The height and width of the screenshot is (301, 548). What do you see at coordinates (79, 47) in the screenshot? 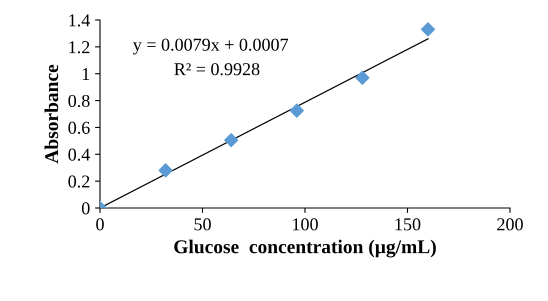
I see `y-tick-label: 1.2` at bounding box center [79, 47].